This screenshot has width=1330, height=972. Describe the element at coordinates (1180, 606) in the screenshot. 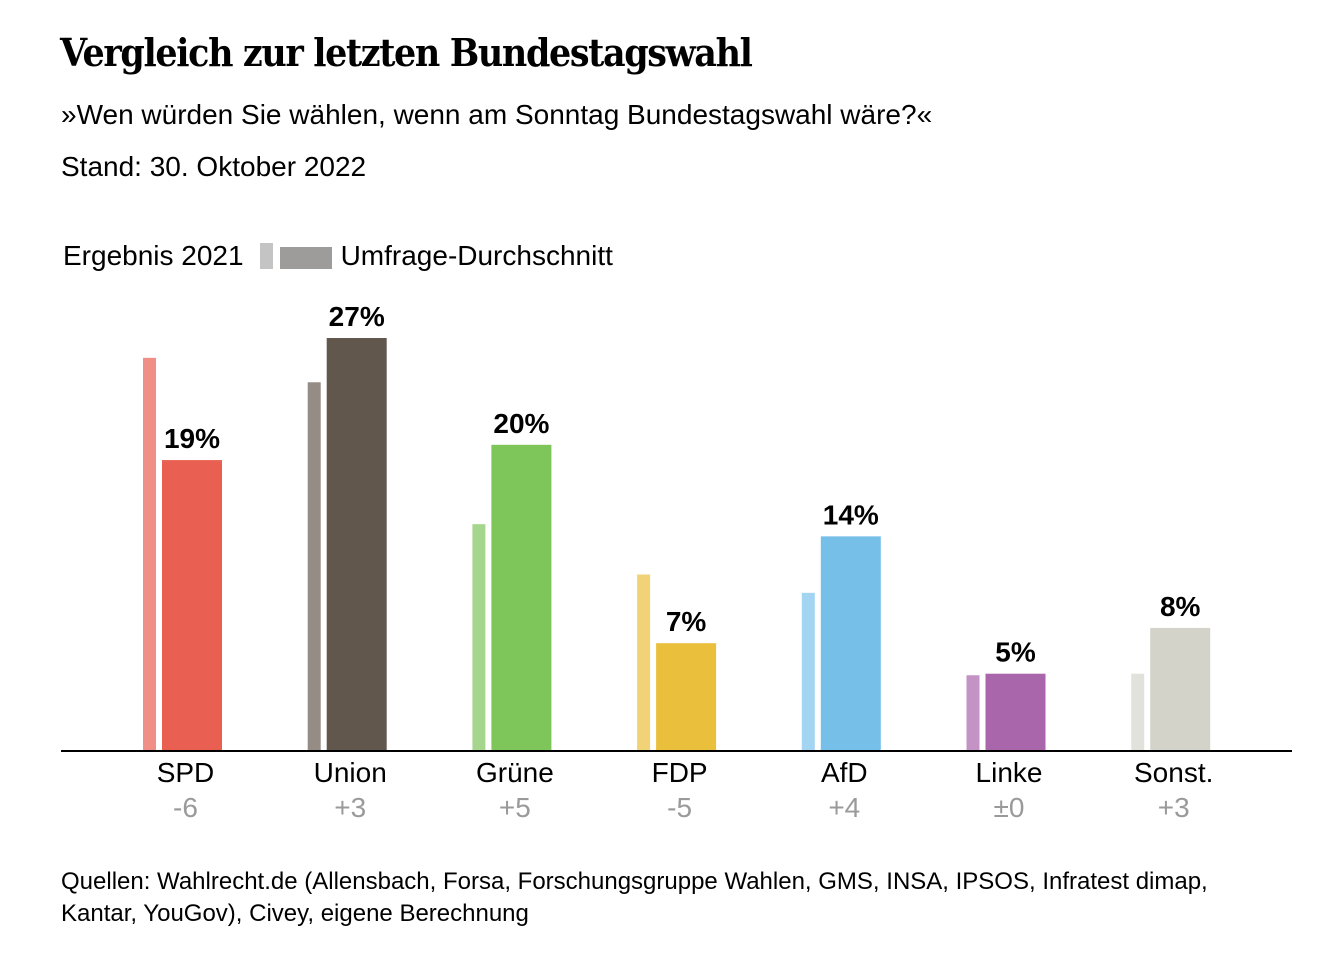

I see `value-label-sonst: 8%` at that location.